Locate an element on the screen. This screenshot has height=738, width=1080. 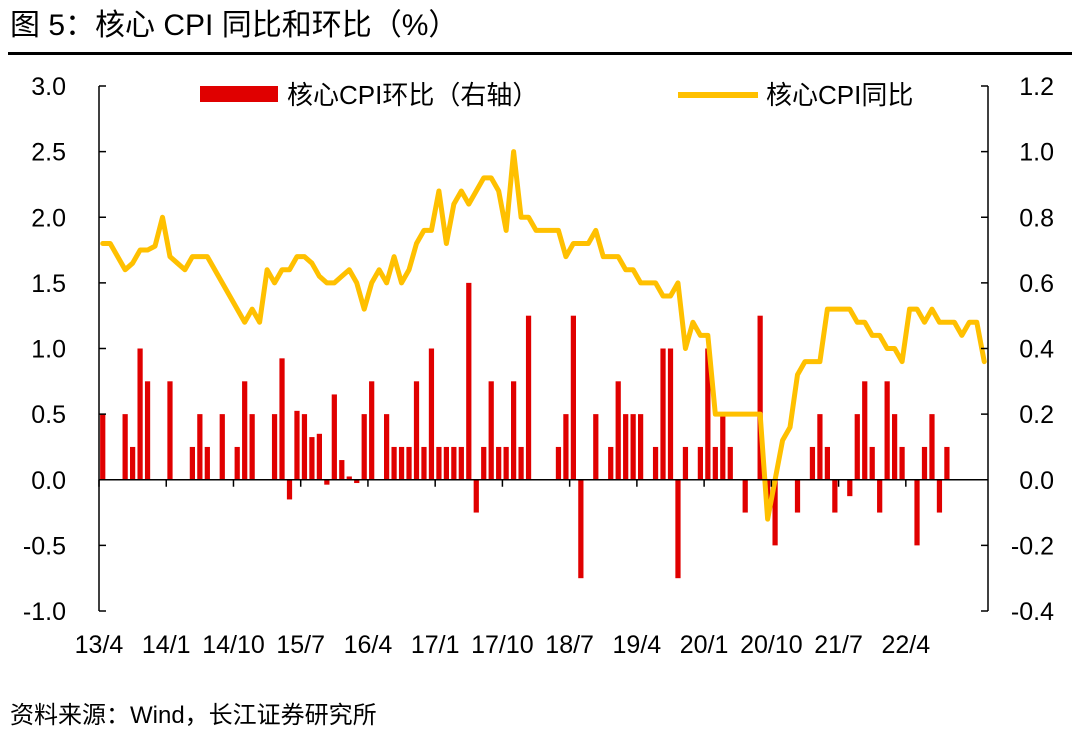
right-tick-label: 0.8 is located at coordinates (1036, 218).